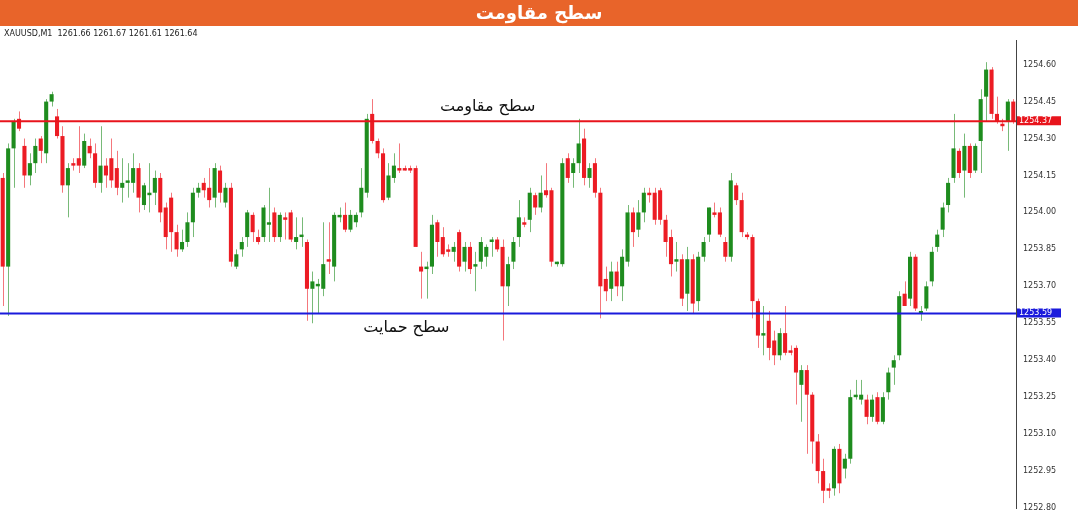 Image resolution: width=1078 pixels, height=516 pixels. Describe the element at coordinates (1040, 360) in the screenshot. I see `y-tick-label: 1253.40` at that location.